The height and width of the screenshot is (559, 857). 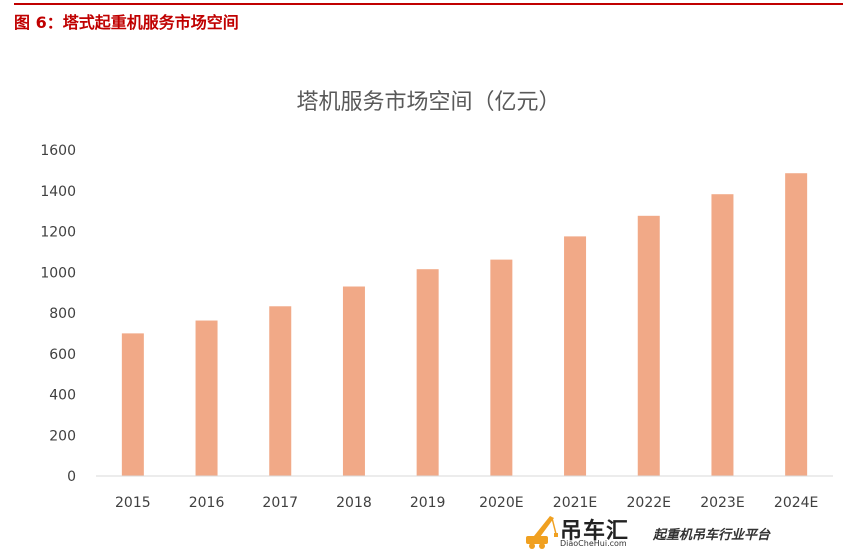 What do you see at coordinates (71, 477) in the screenshot?
I see `y-tick-label: 0` at bounding box center [71, 477].